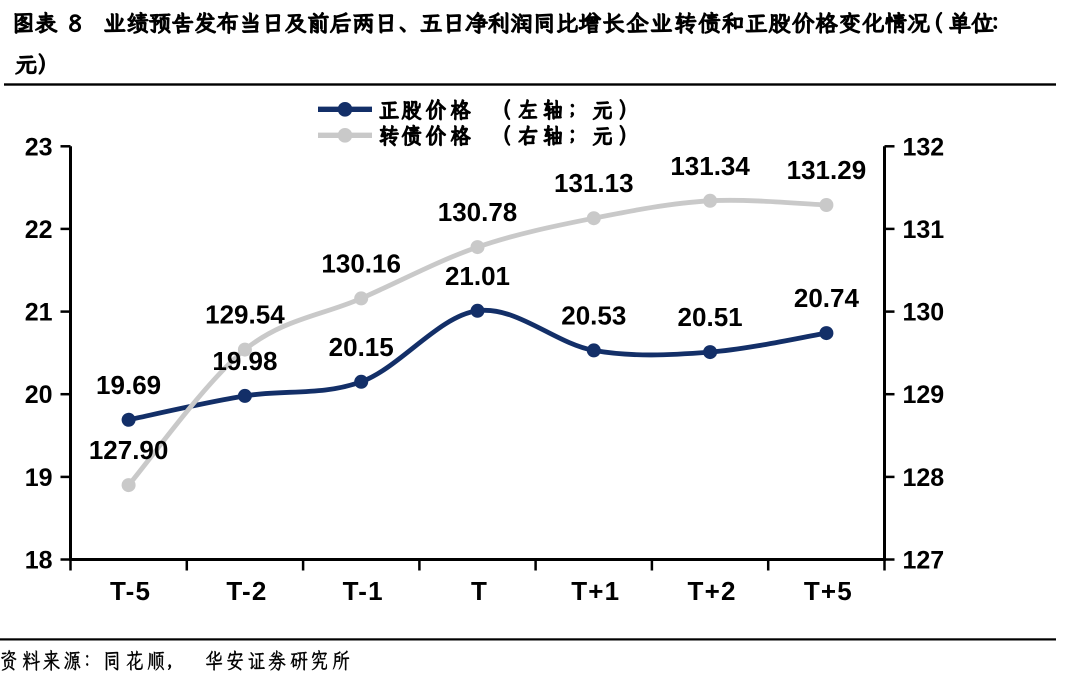 The width and height of the screenshot is (1080, 681). What do you see at coordinates (924, 147) in the screenshot?
I see `svg-text: 132` at bounding box center [924, 147].